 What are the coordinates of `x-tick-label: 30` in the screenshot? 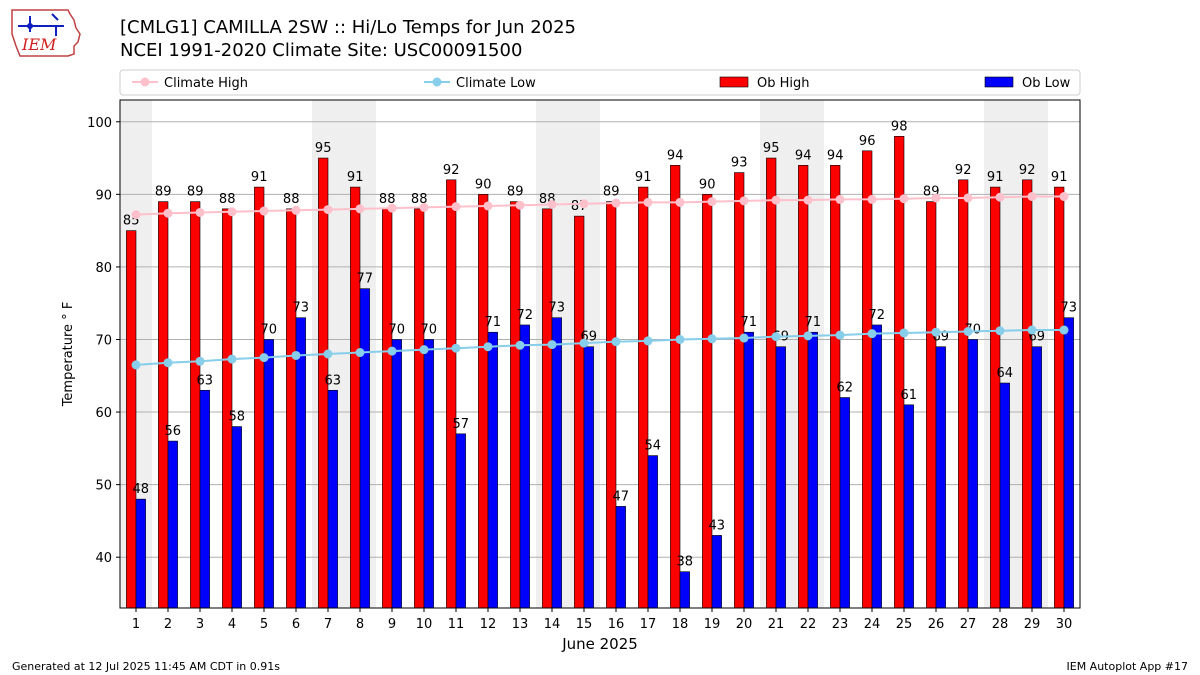 It's located at (1064, 624).